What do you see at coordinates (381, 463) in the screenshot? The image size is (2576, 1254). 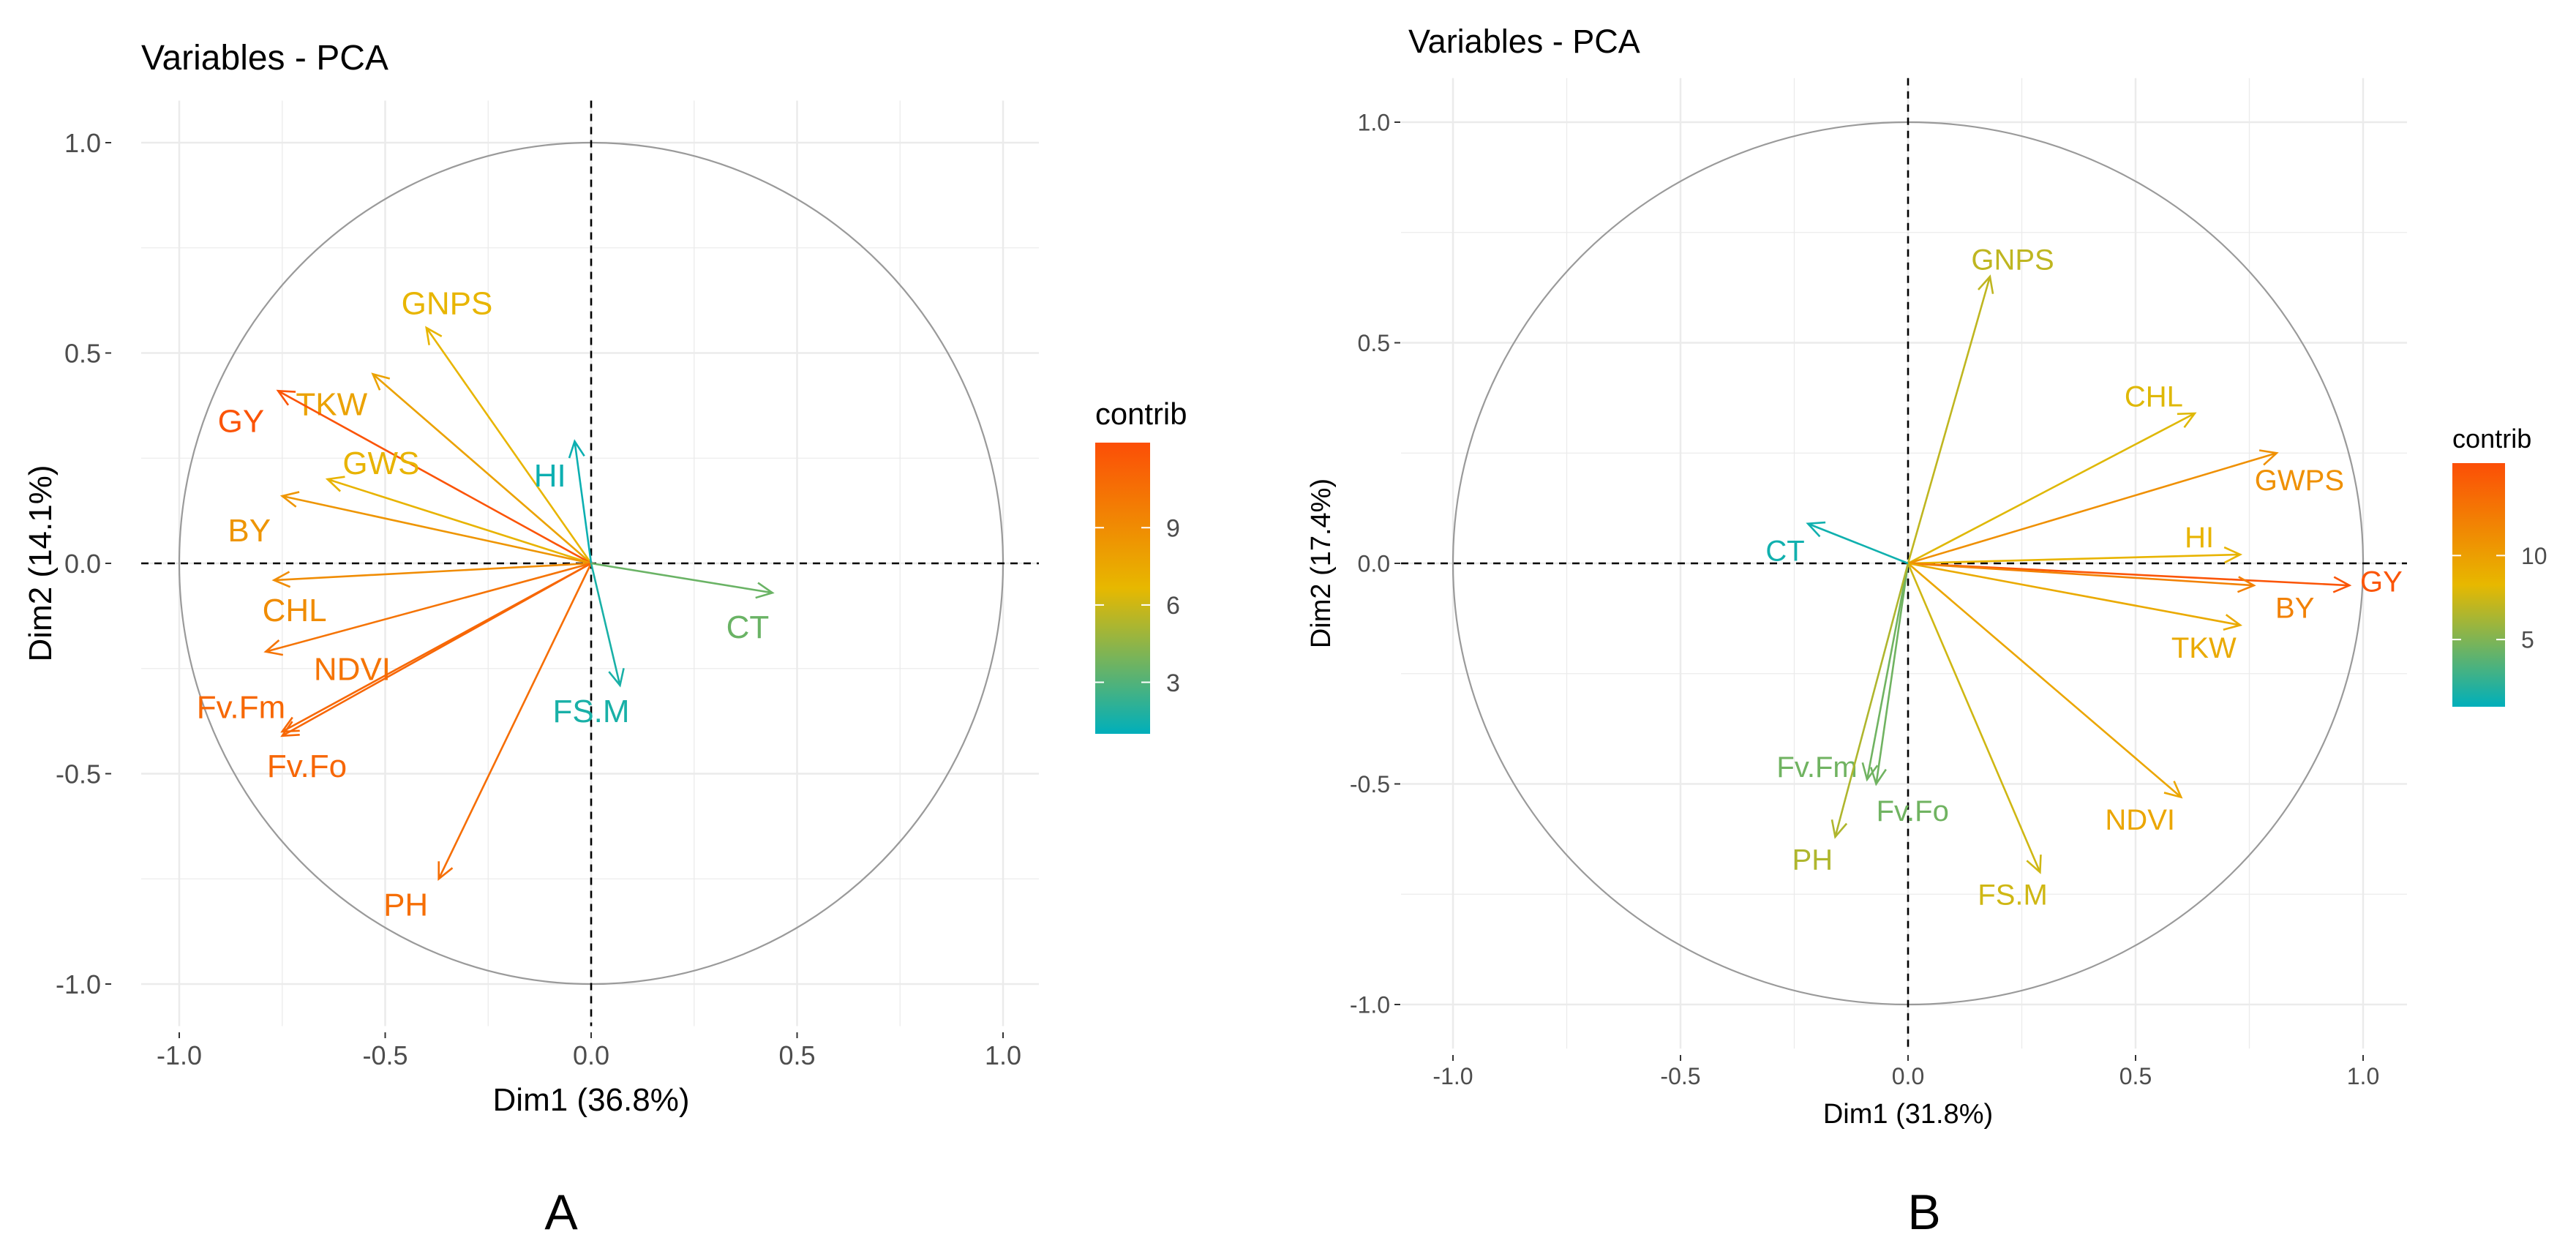 I see `panel-a-var-label-gws: GWS` at bounding box center [381, 463].